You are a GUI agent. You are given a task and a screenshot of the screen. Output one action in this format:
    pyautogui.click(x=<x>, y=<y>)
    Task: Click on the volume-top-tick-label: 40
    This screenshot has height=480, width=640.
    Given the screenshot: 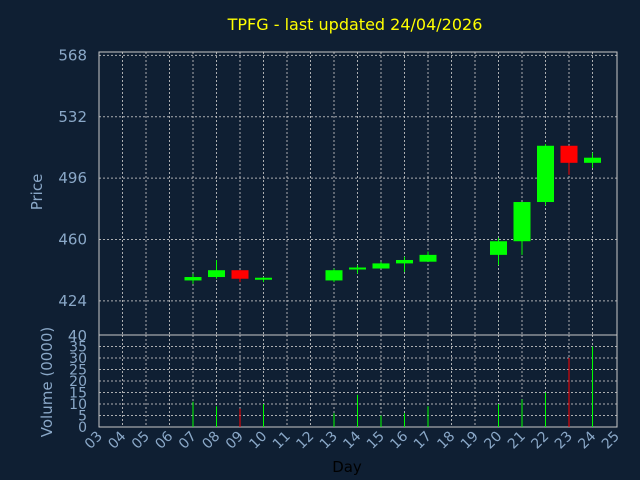 What is the action you would take?
    pyautogui.click(x=77, y=336)
    